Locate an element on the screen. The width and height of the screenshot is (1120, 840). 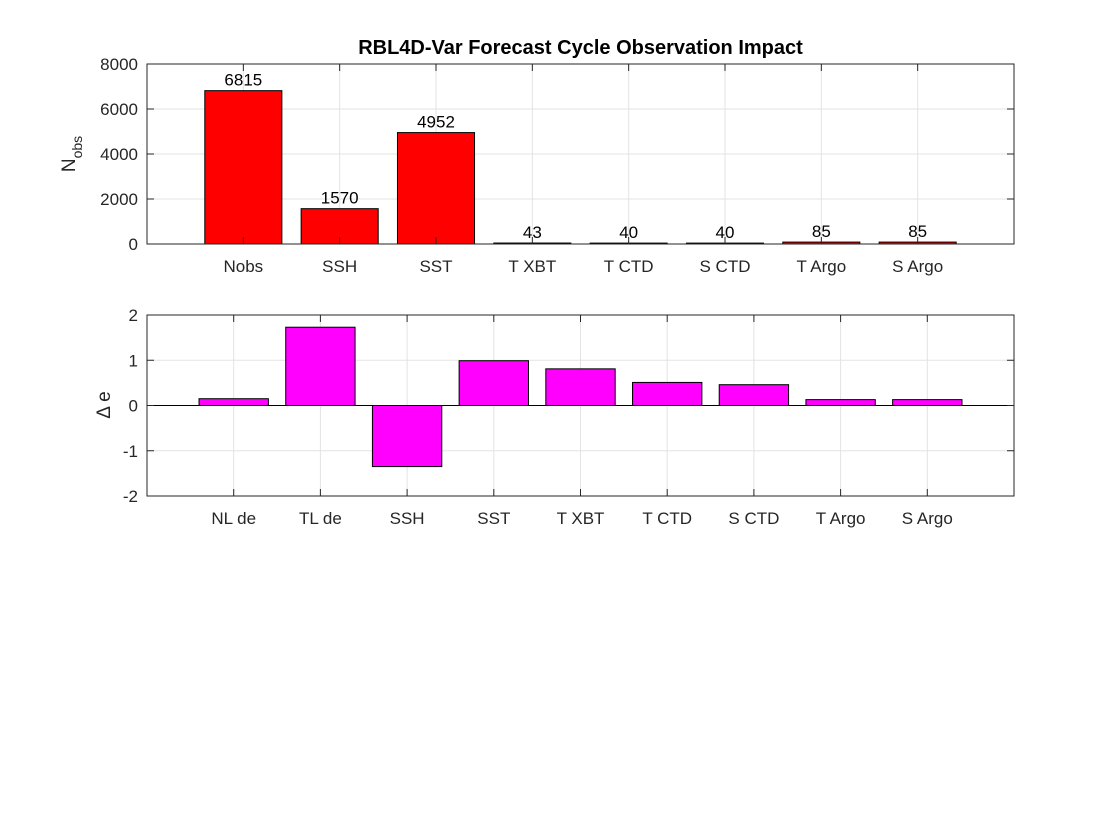
bar-ssh is located at coordinates (407, 436).